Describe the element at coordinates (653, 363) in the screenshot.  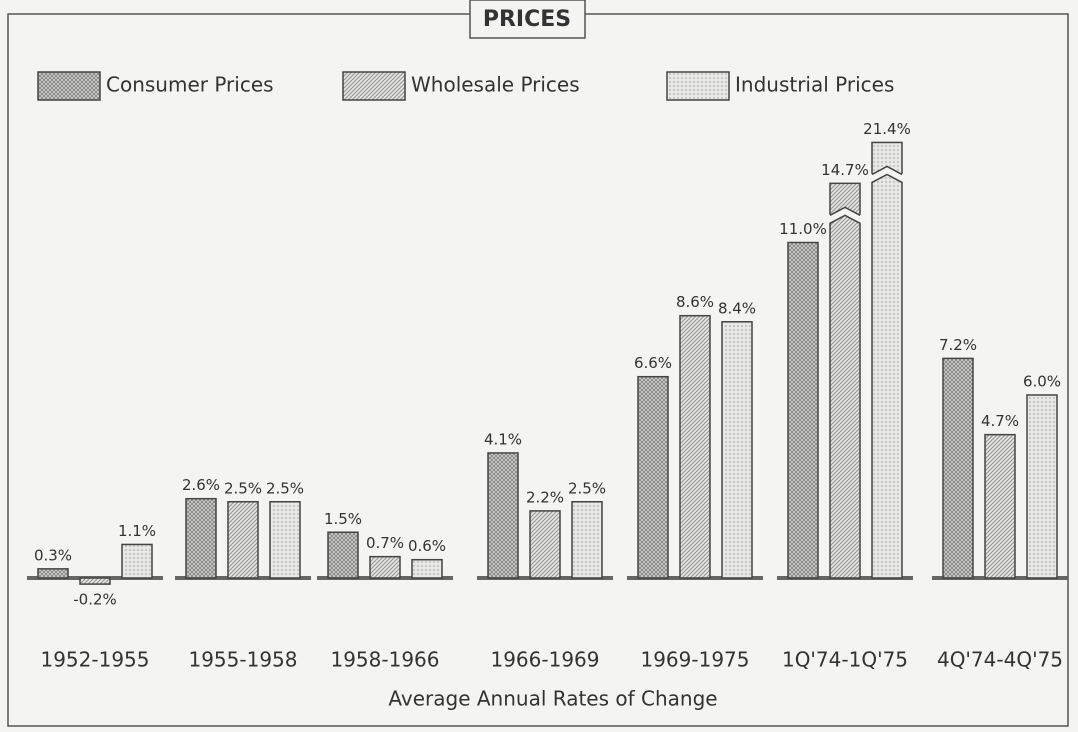
I see `value-label: 6.6%` at that location.